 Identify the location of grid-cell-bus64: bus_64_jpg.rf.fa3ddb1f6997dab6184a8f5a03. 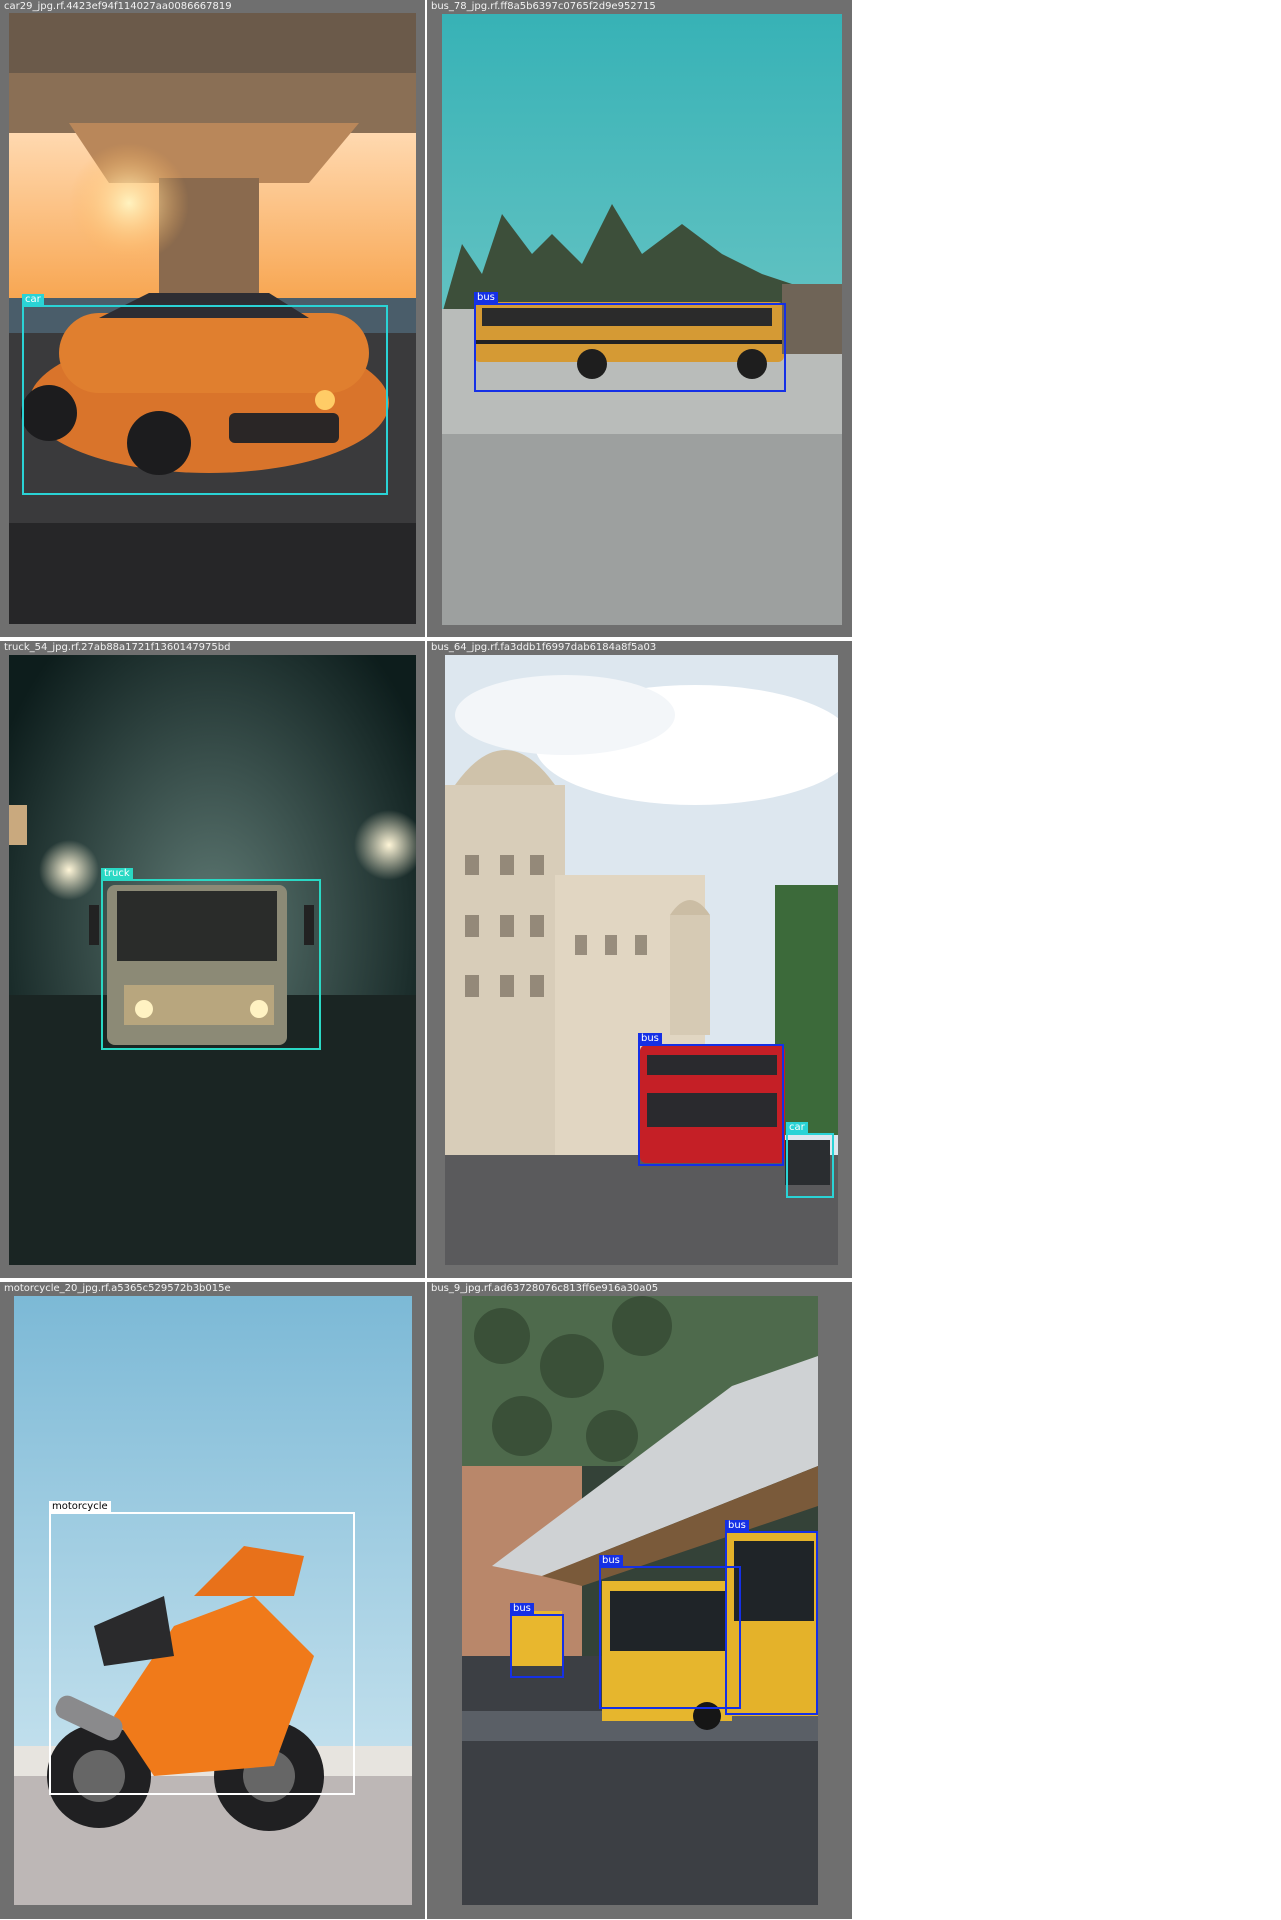
(639, 959).